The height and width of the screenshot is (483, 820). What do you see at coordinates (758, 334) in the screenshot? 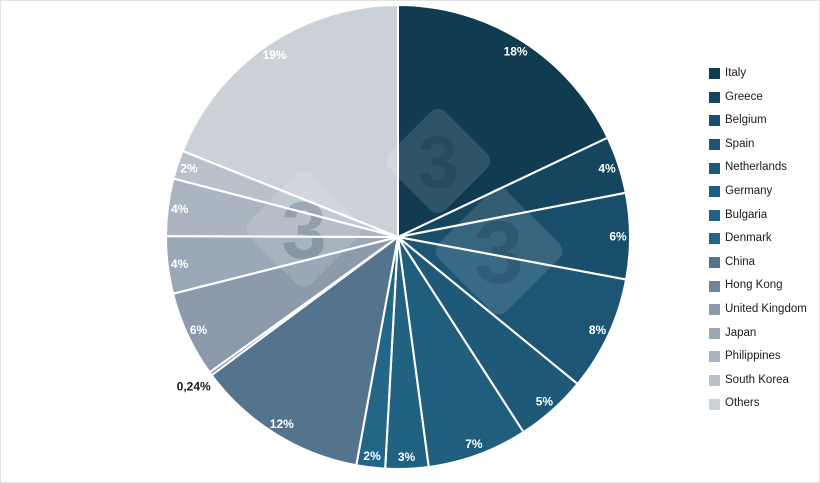
I see `legend-item-japan: Japan` at bounding box center [758, 334].